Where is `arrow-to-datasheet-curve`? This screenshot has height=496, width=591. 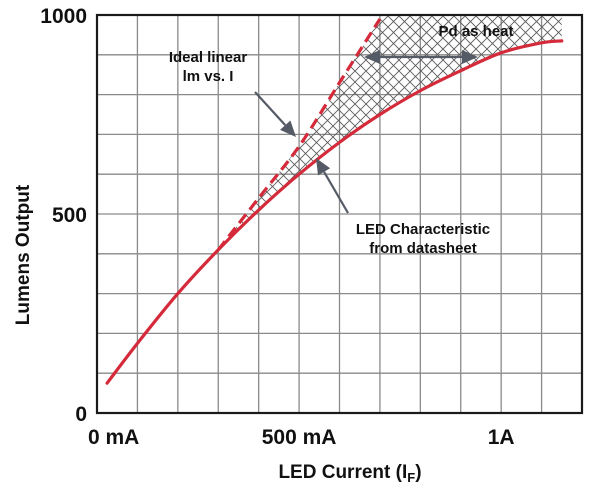
arrow-to-datasheet-curve is located at coordinates (332, 186).